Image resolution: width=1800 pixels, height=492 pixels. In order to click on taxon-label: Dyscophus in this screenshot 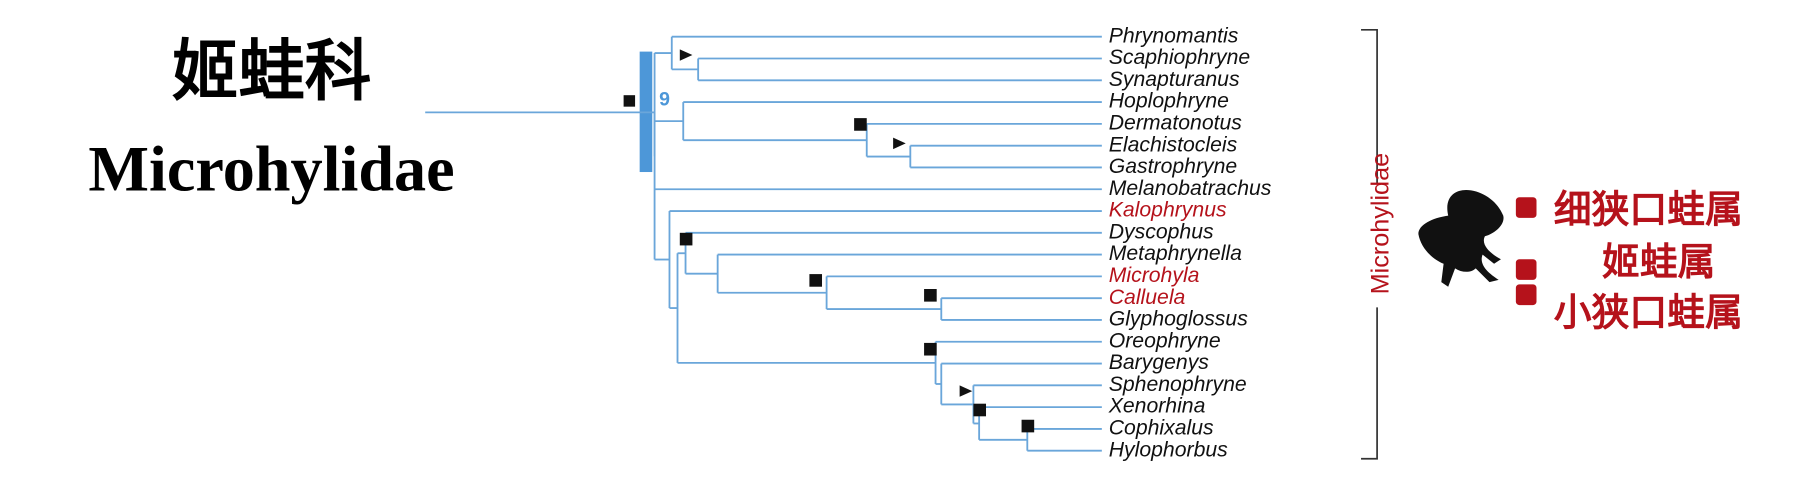, I will do `click(1161, 231)`.